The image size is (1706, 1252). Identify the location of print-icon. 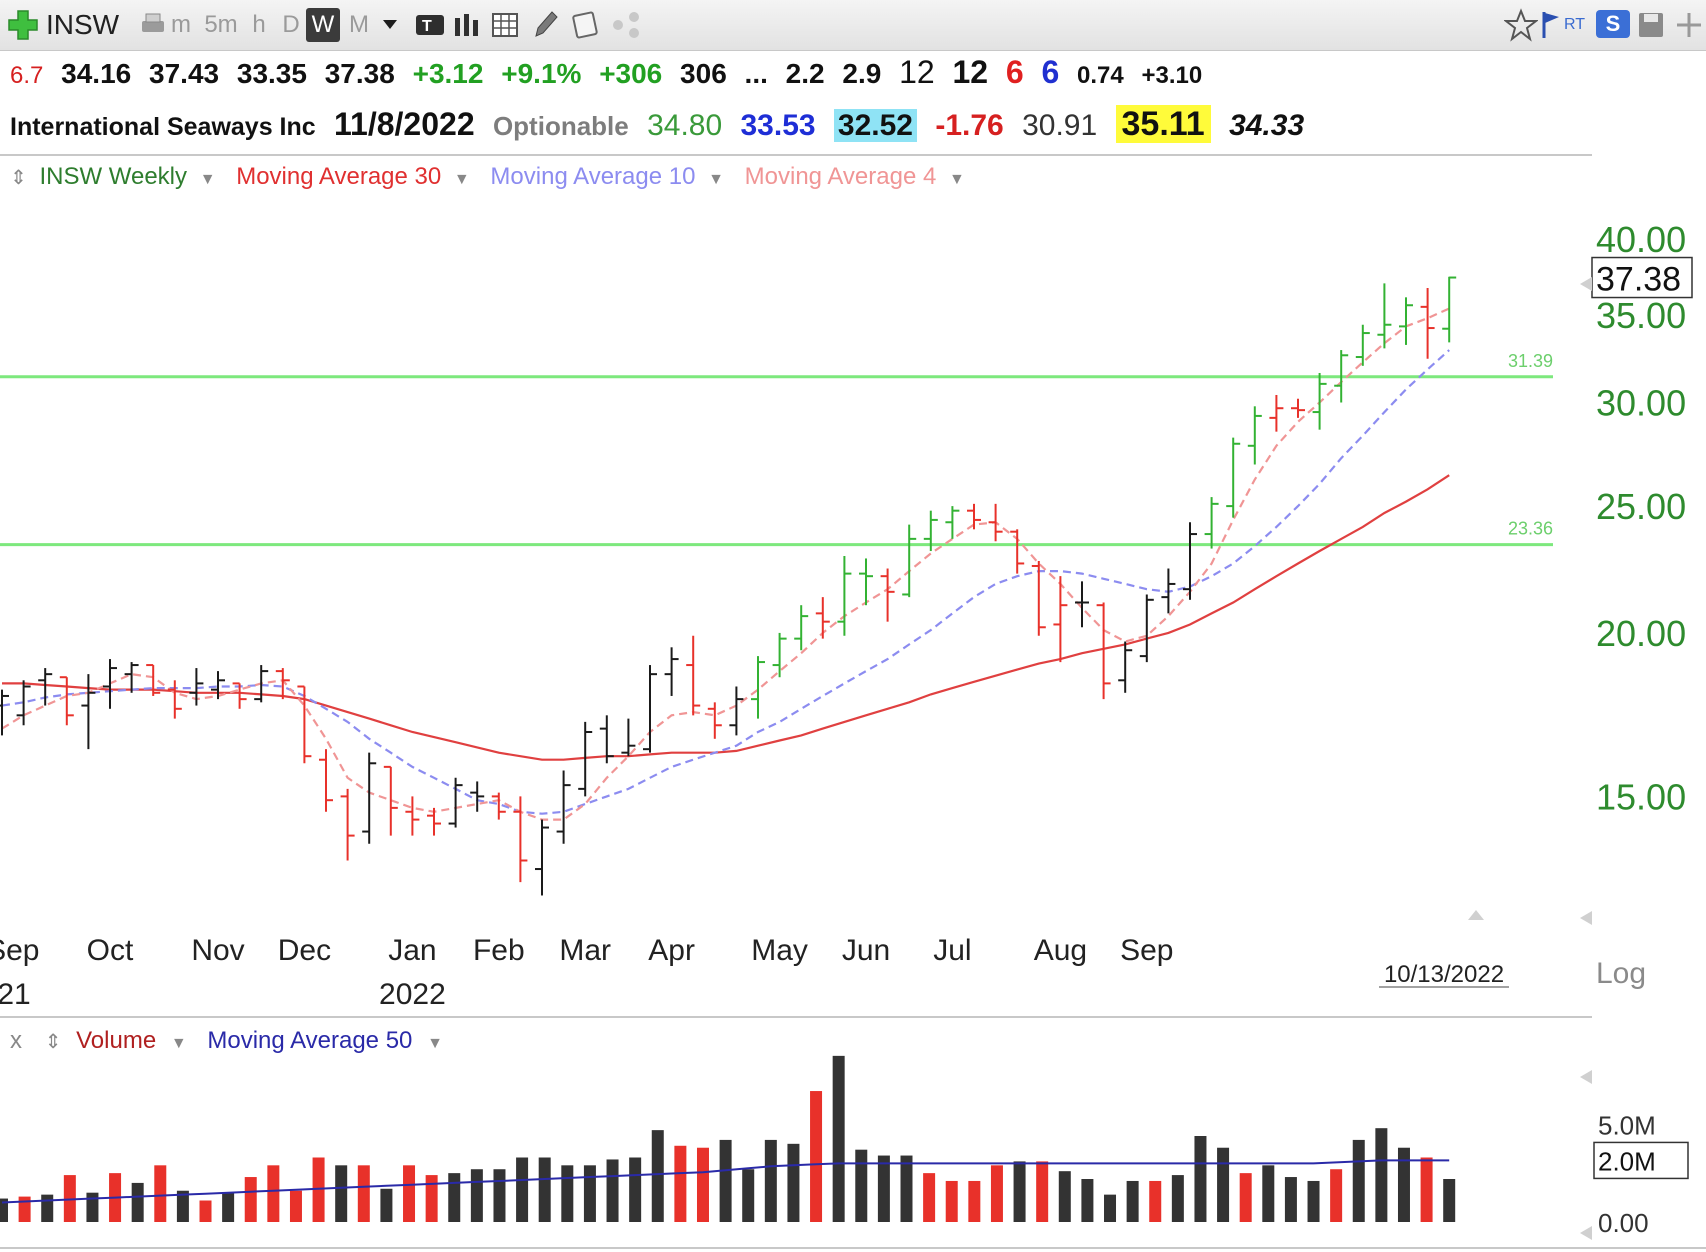
(153, 25).